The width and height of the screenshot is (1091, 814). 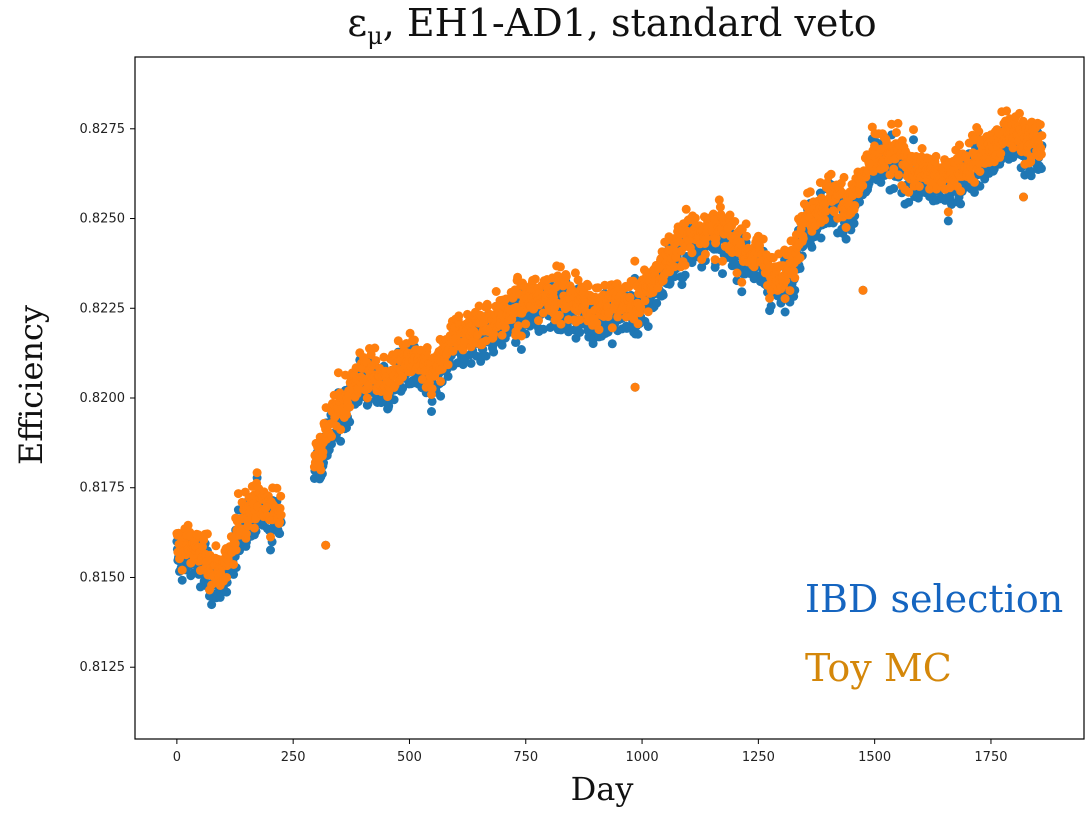 I want to click on x-tick-label: 1750, so click(x=990, y=757).